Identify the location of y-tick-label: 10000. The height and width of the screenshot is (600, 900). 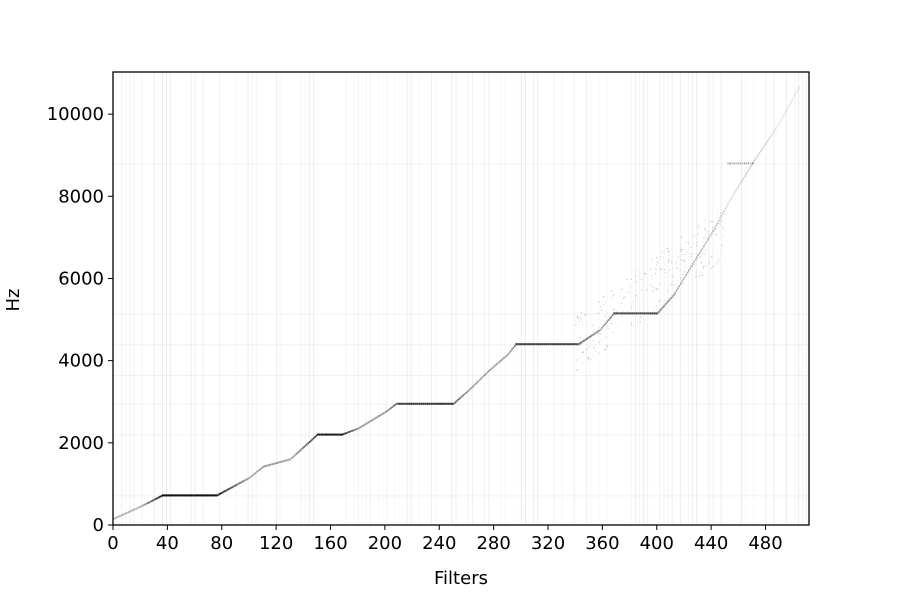
(75, 114).